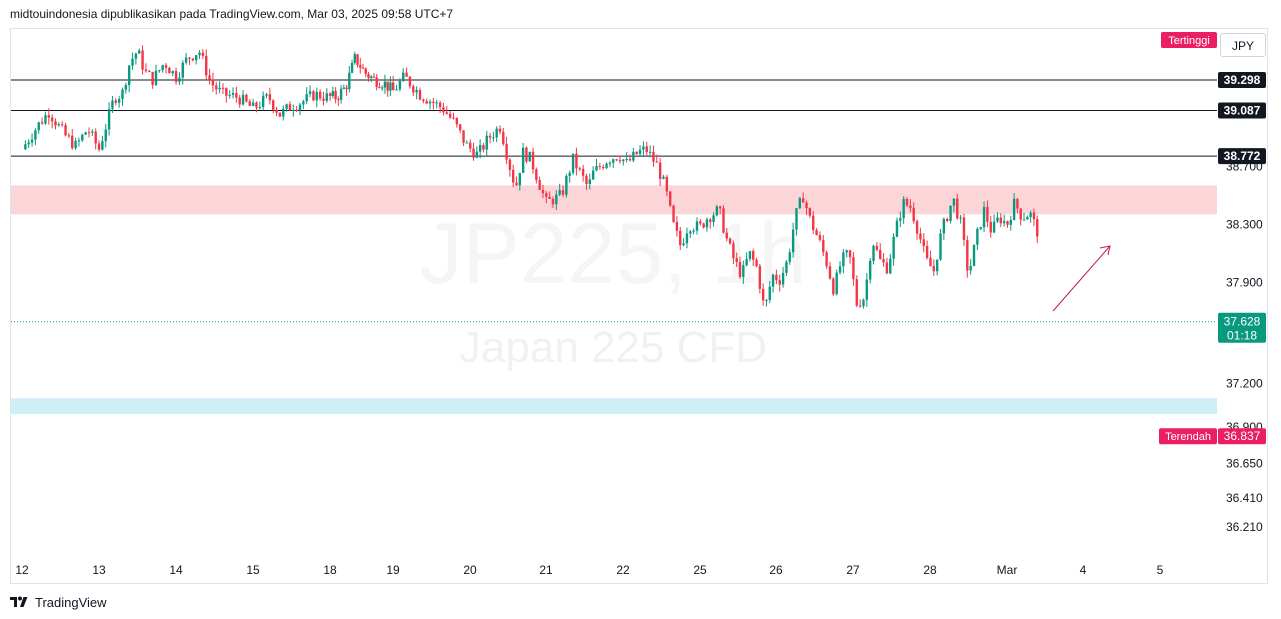  What do you see at coordinates (1243, 45) in the screenshot?
I see `currency-button: JPY` at bounding box center [1243, 45].